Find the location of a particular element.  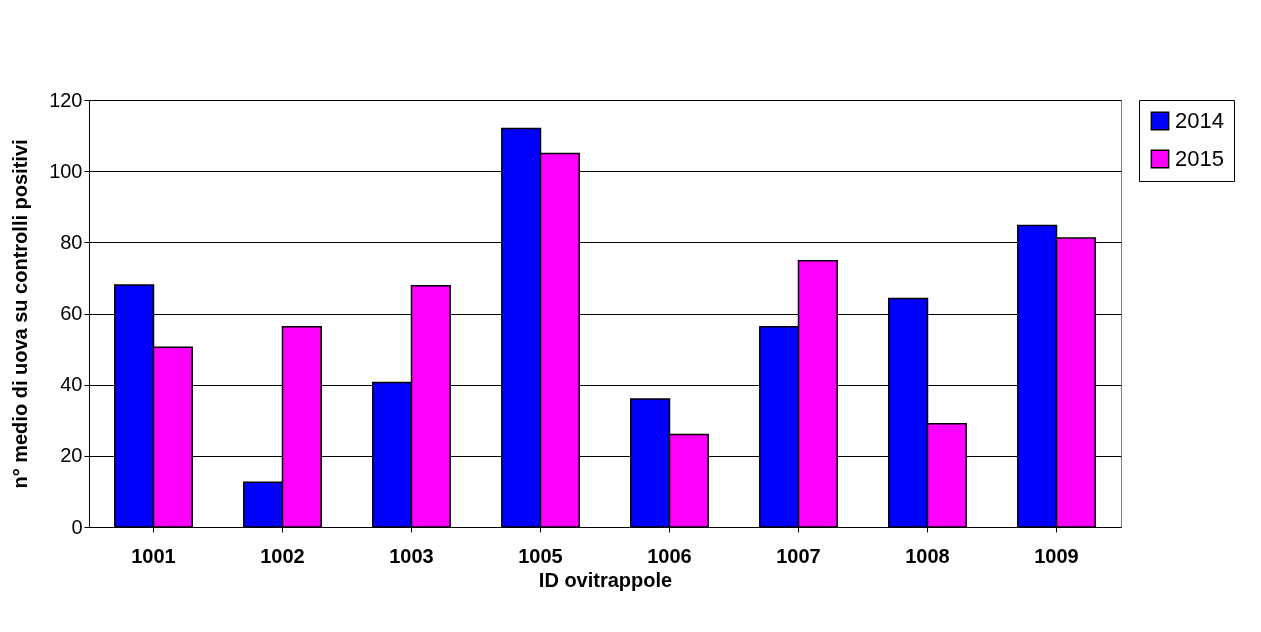

y-tick-label: 100 is located at coordinates (66, 170).